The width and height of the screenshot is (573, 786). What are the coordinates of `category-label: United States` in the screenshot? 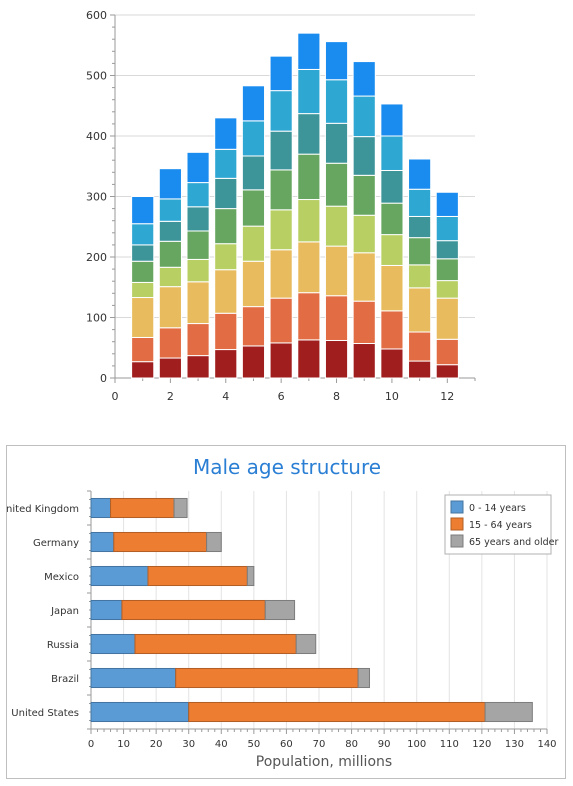 It's located at (45, 713).